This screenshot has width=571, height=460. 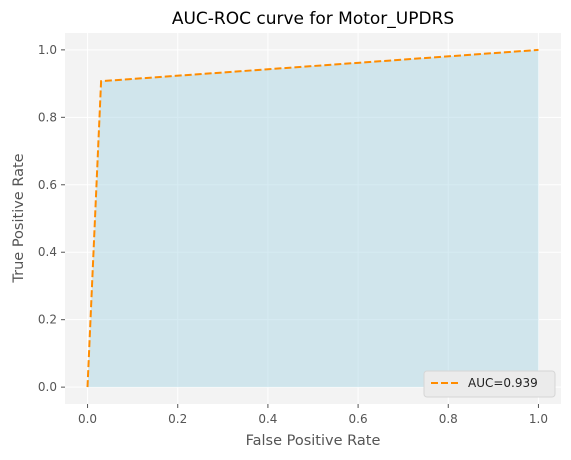 I want to click on y-tick-label: 0.2, so click(x=47, y=320).